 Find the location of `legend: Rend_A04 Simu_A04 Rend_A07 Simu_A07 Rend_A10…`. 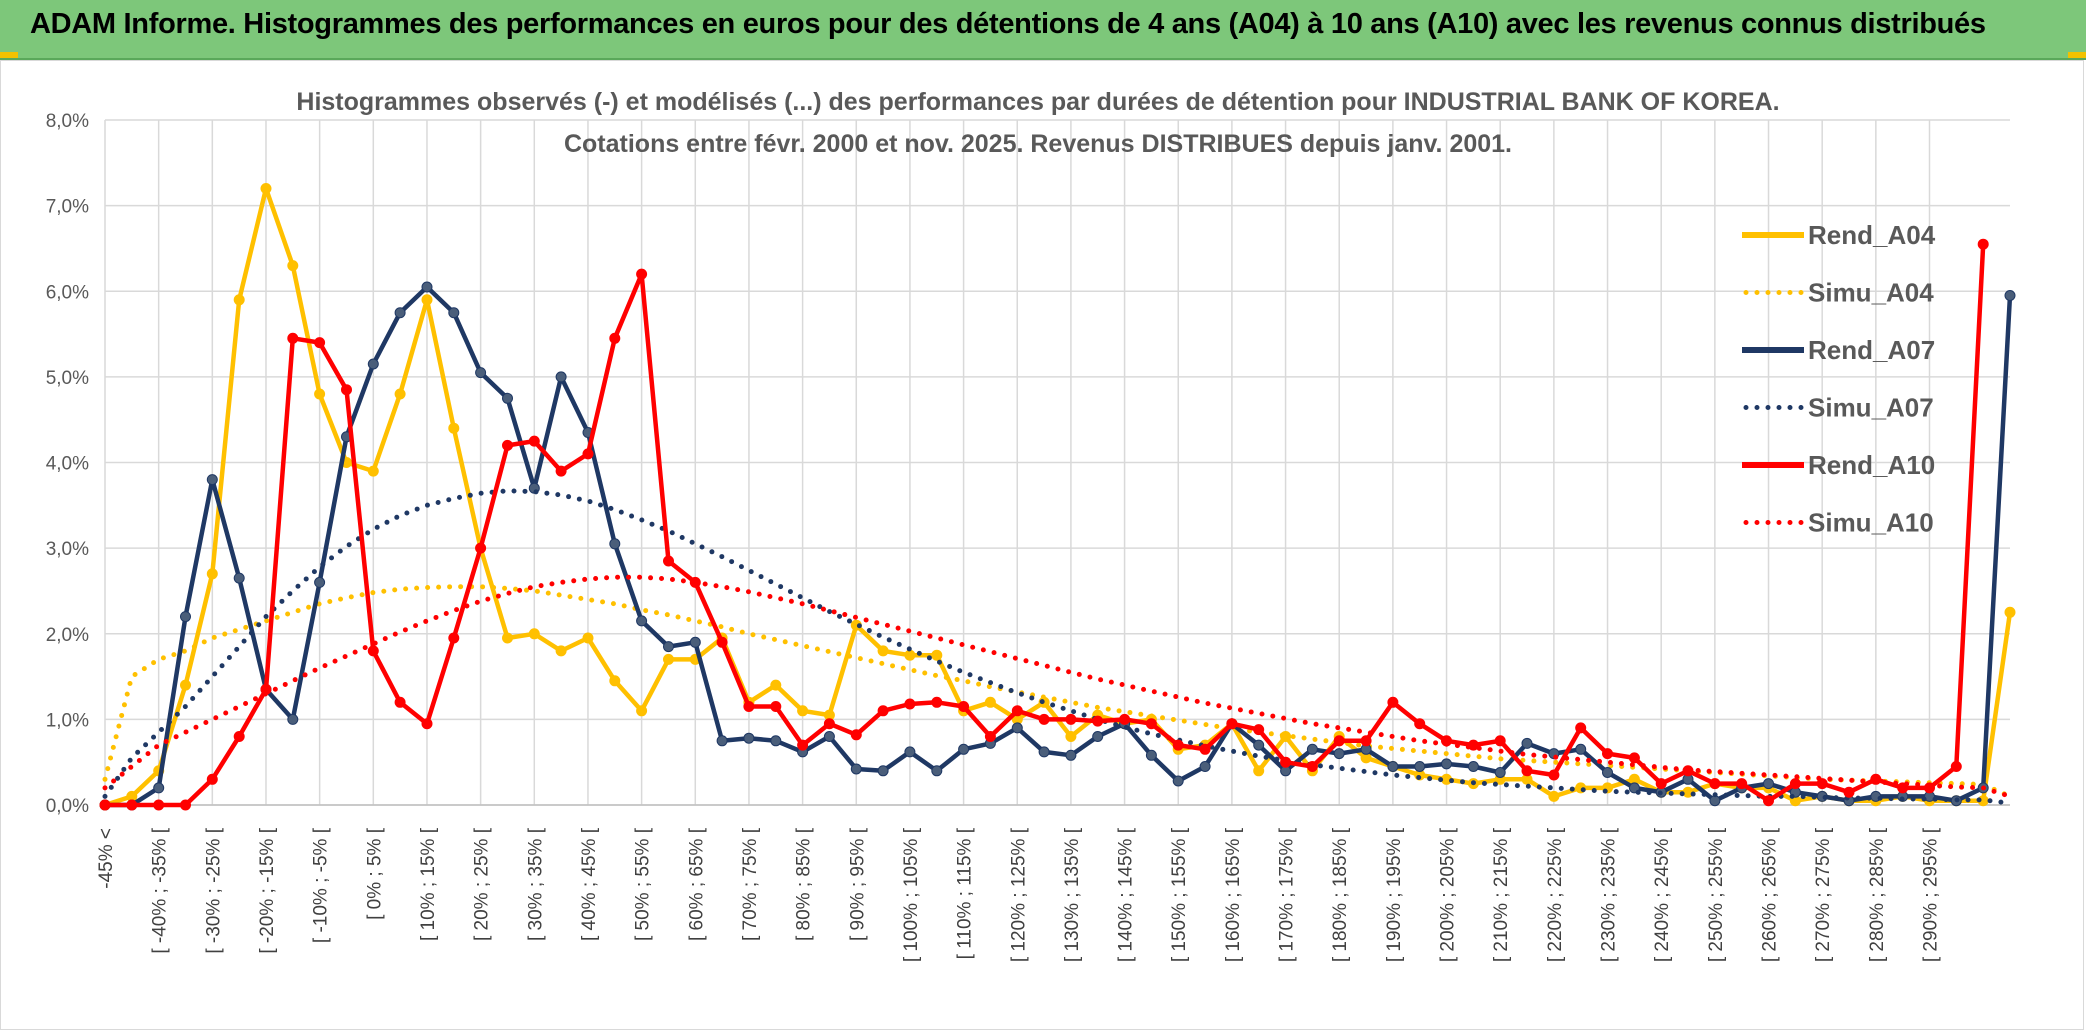

legend: Rend_A04 Simu_A04 Rend_A07 Simu_A07 Rend_A10… is located at coordinates (1839, 379).